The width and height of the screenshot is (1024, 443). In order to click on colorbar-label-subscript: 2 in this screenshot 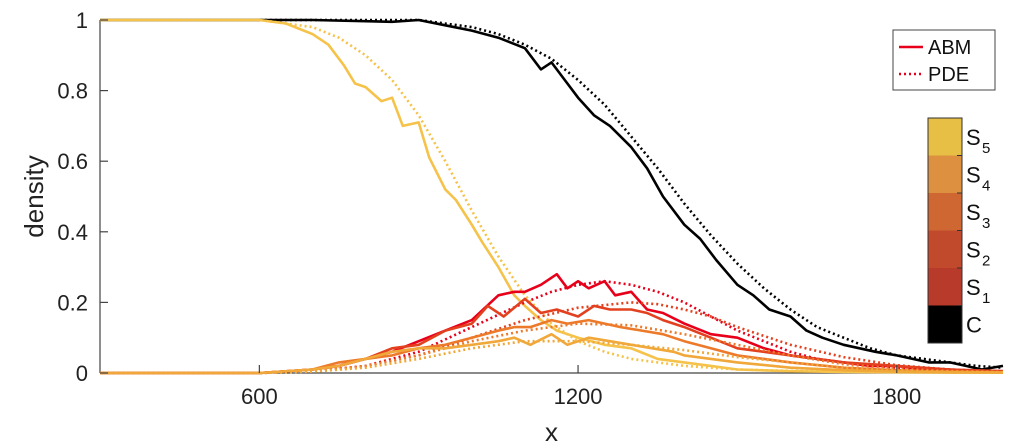, I will do `click(986, 260)`.